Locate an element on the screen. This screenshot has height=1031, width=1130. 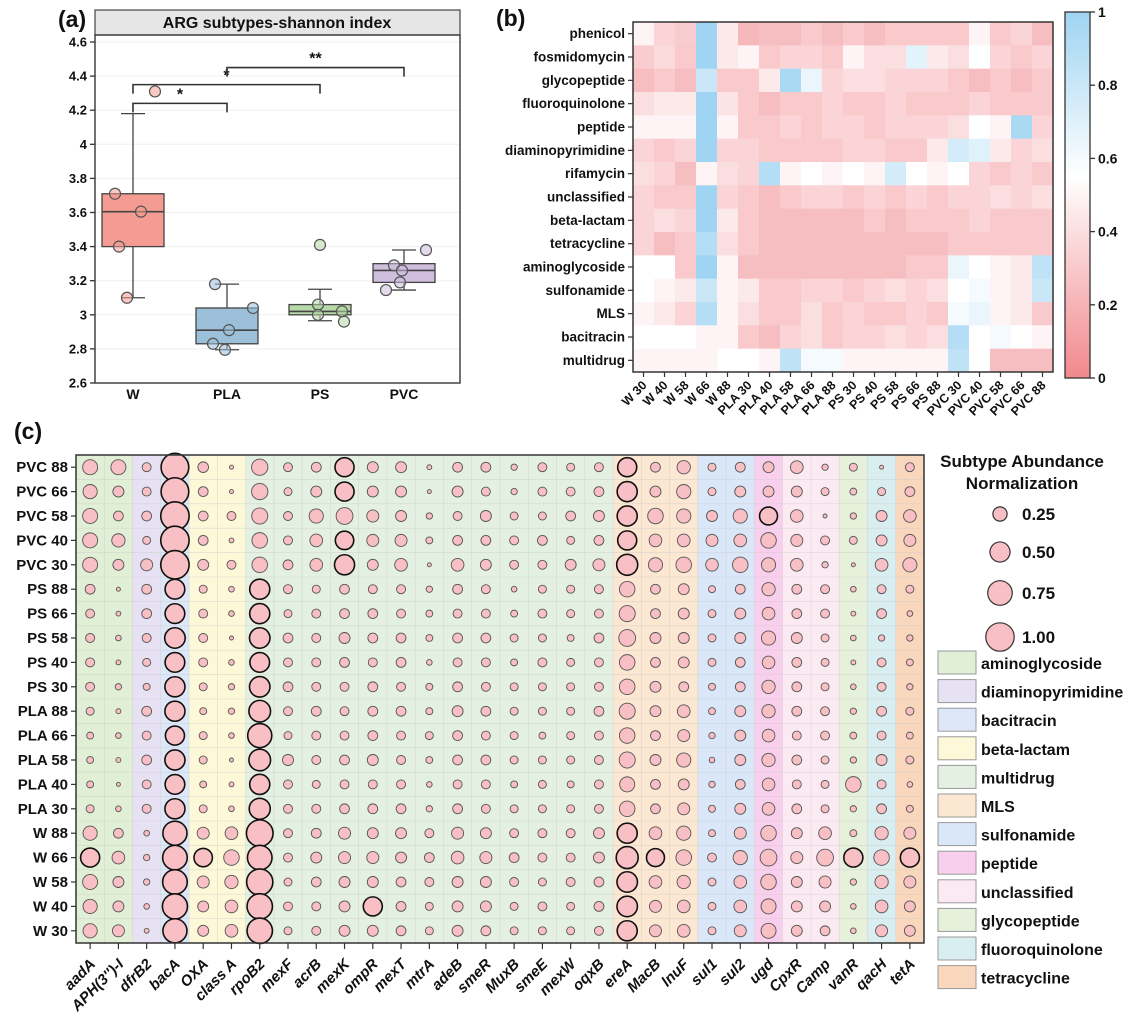
y-tick-label: 3 is located at coordinates (83, 314).